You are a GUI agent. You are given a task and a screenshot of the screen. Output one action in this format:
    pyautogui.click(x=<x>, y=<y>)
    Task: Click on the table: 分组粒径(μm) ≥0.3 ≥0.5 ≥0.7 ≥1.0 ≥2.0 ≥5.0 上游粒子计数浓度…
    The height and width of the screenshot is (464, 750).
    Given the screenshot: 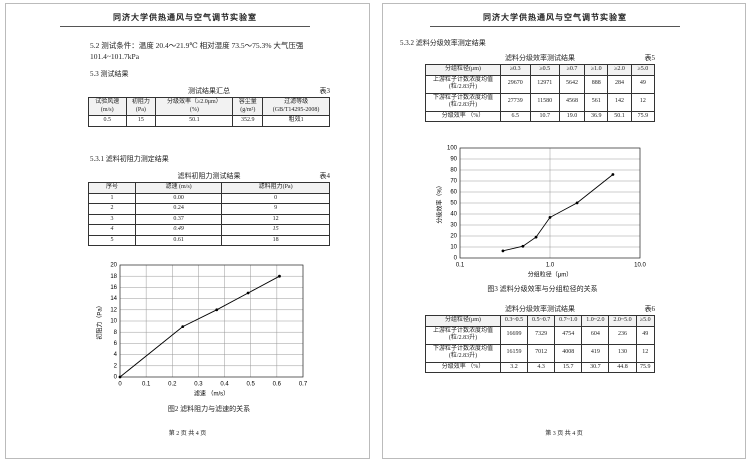 What is the action you would take?
    pyautogui.click(x=540, y=93)
    